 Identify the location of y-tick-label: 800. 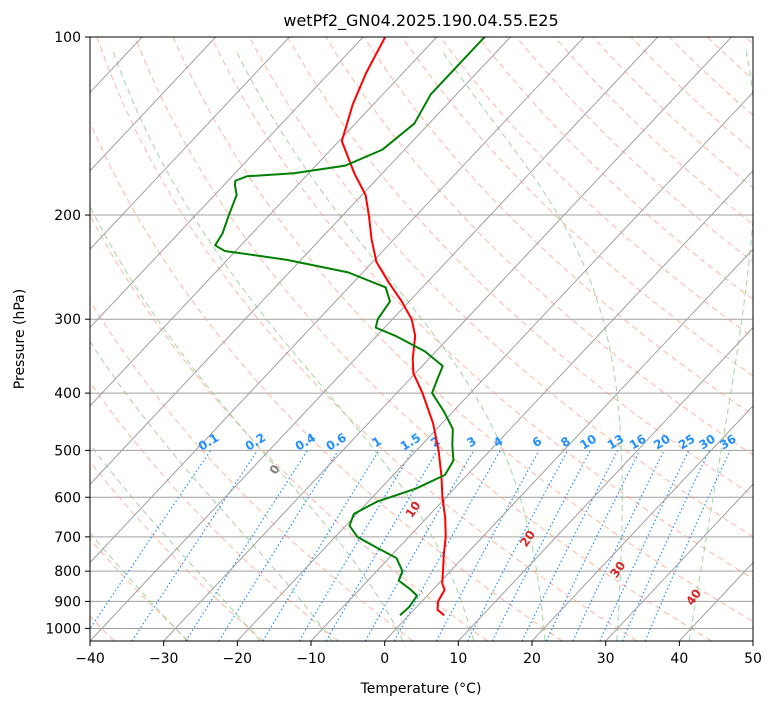
(67, 572).